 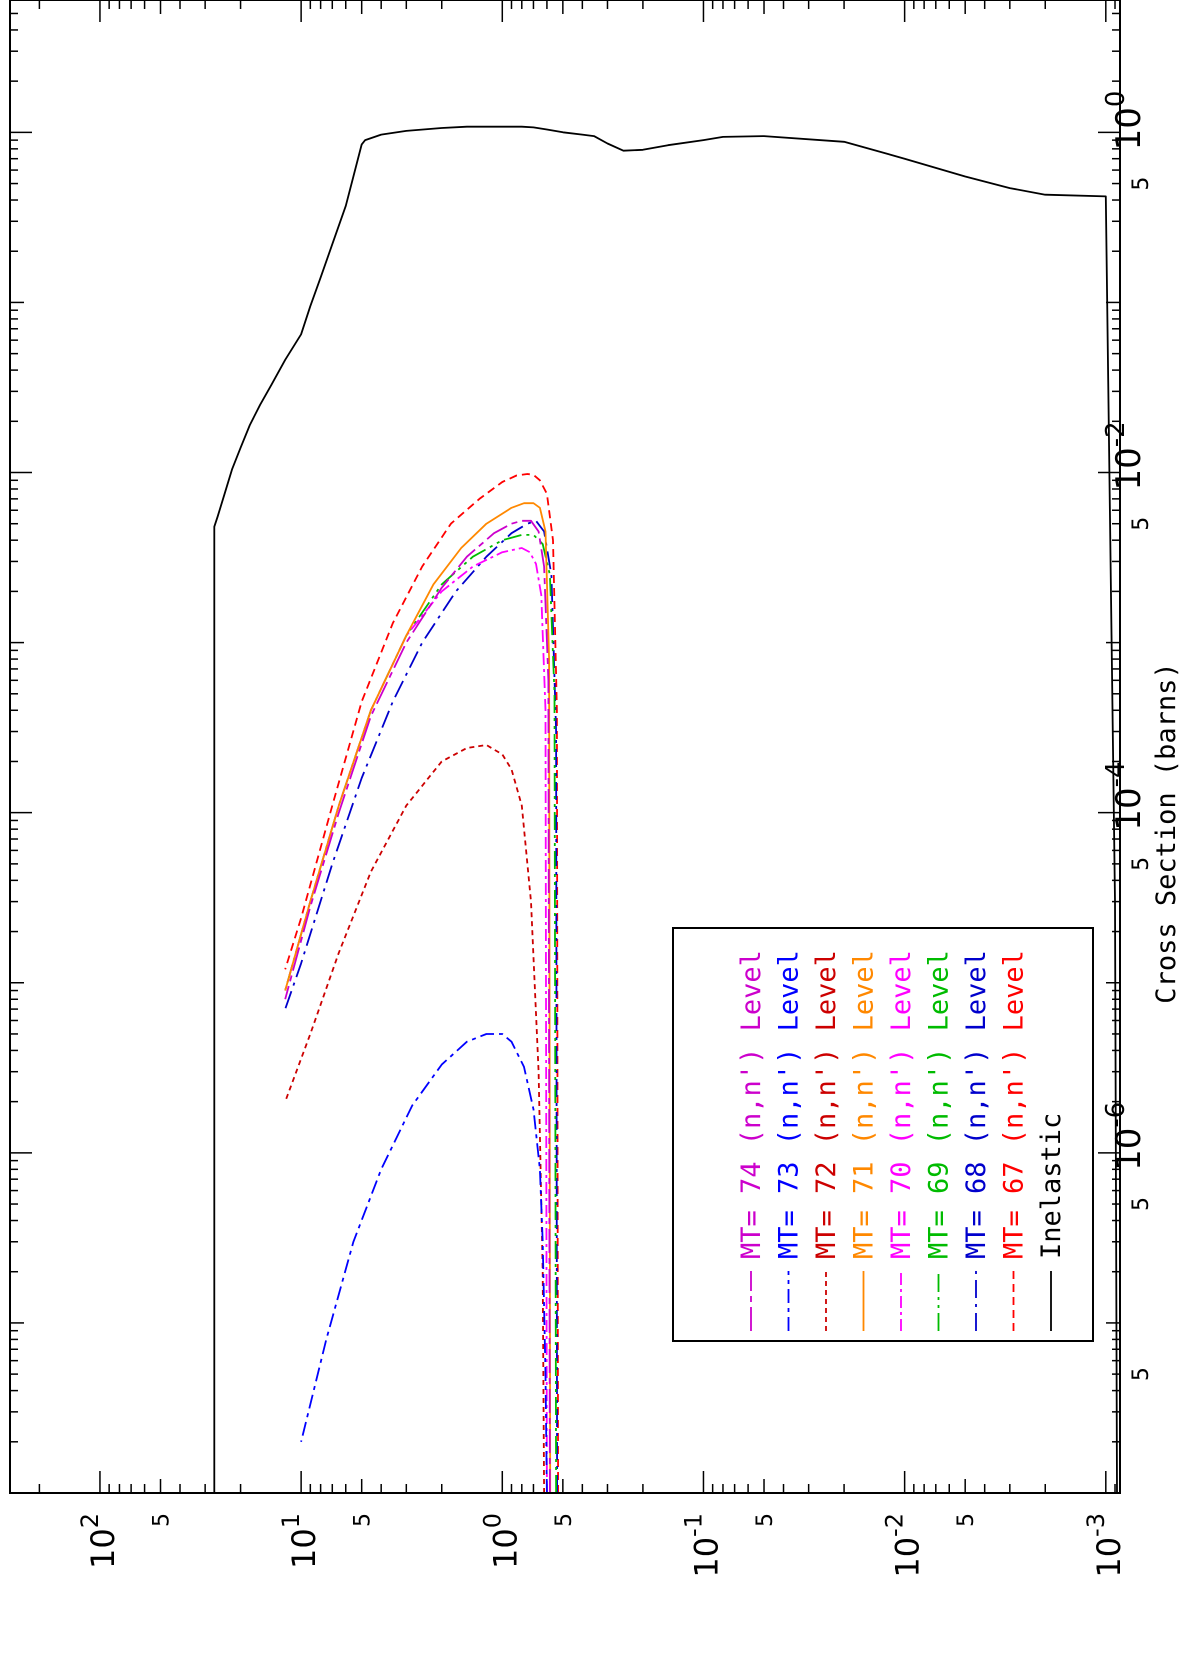 I want to click on cross-section-tick-exponent: -2, so click(x=1116, y=434).